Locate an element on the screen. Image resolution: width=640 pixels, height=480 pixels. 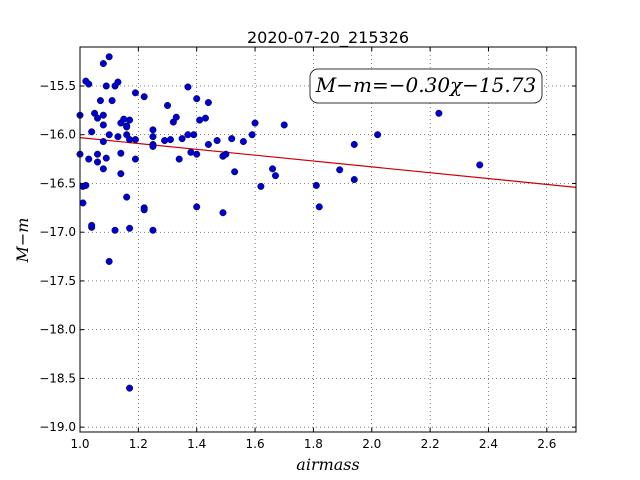
x-tick-label: 1.6 is located at coordinates (255, 444).